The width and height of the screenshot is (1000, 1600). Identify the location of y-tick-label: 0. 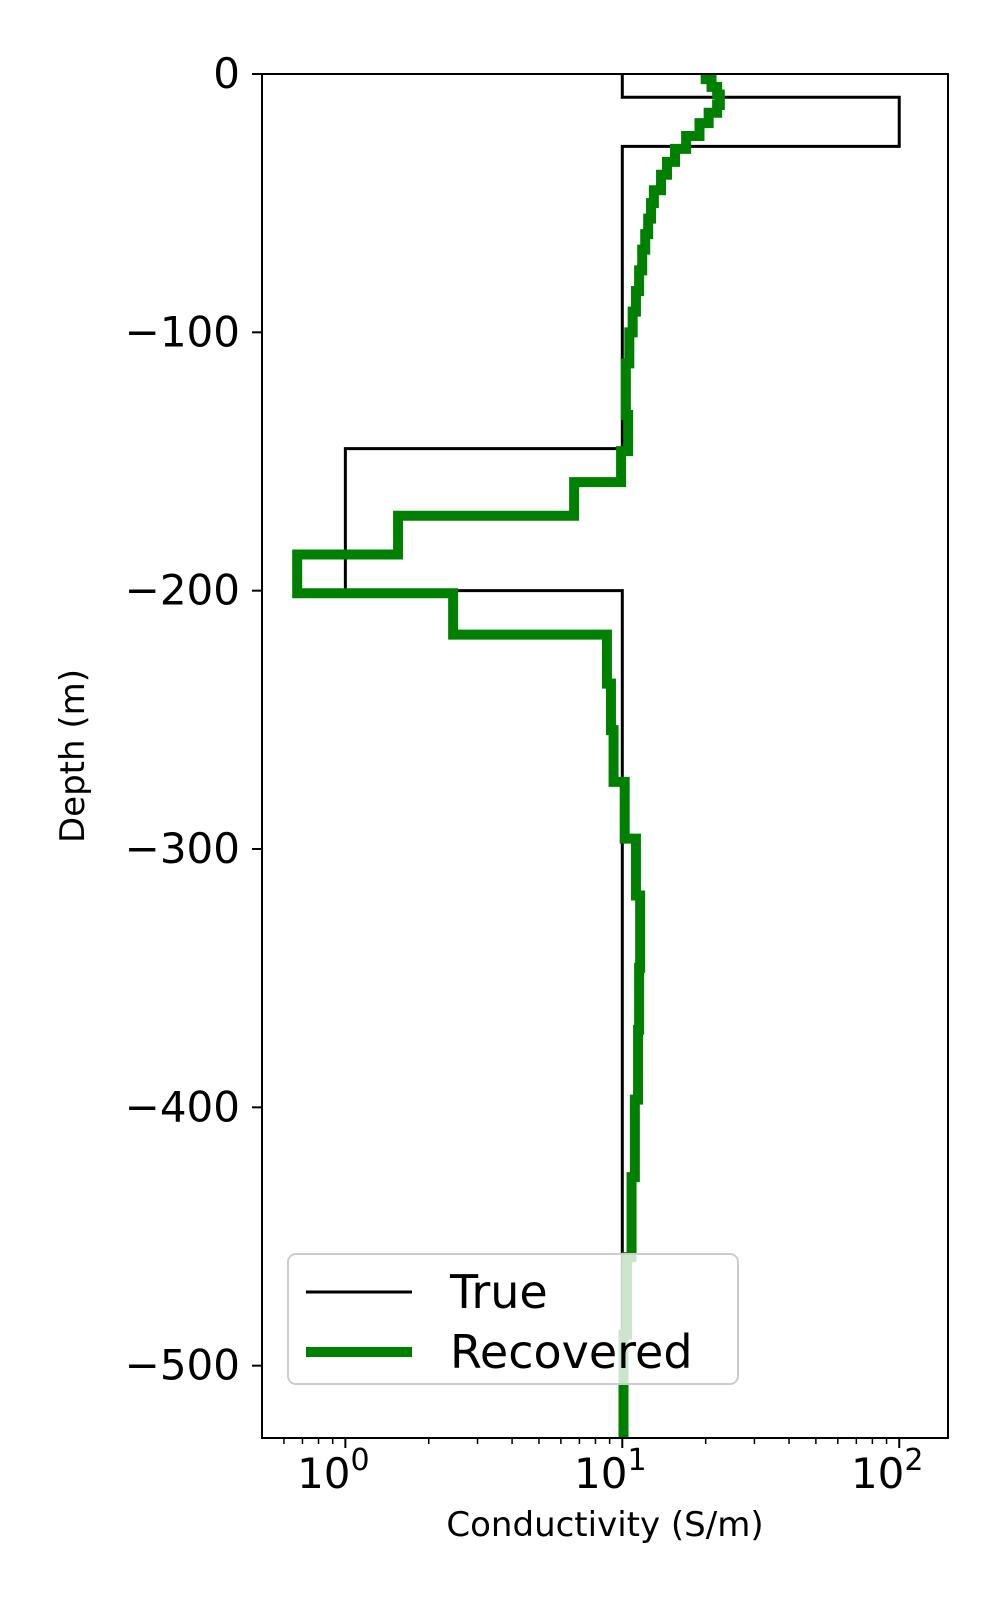
(226, 73).